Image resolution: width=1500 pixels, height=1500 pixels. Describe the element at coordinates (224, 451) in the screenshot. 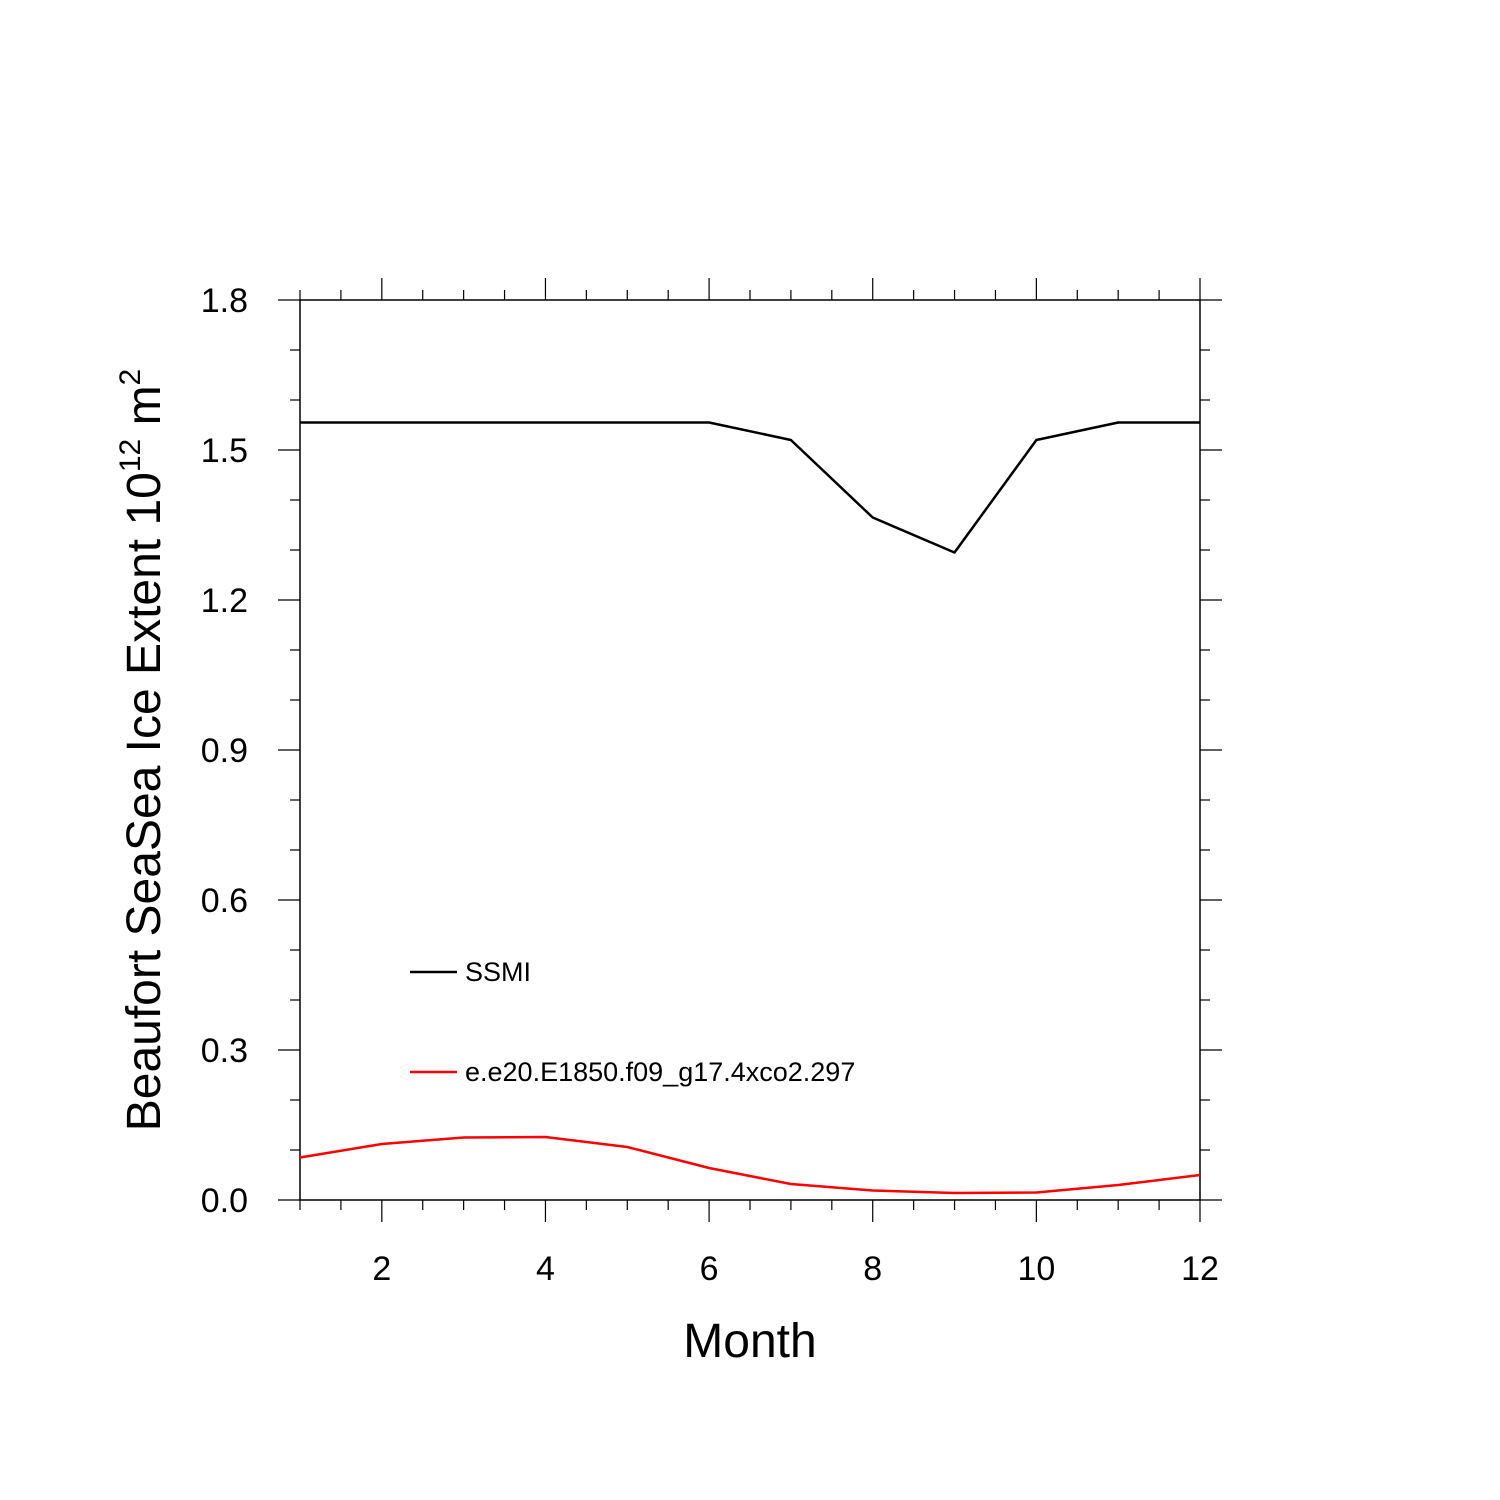

I see `y-tick-label: 1.5` at that location.